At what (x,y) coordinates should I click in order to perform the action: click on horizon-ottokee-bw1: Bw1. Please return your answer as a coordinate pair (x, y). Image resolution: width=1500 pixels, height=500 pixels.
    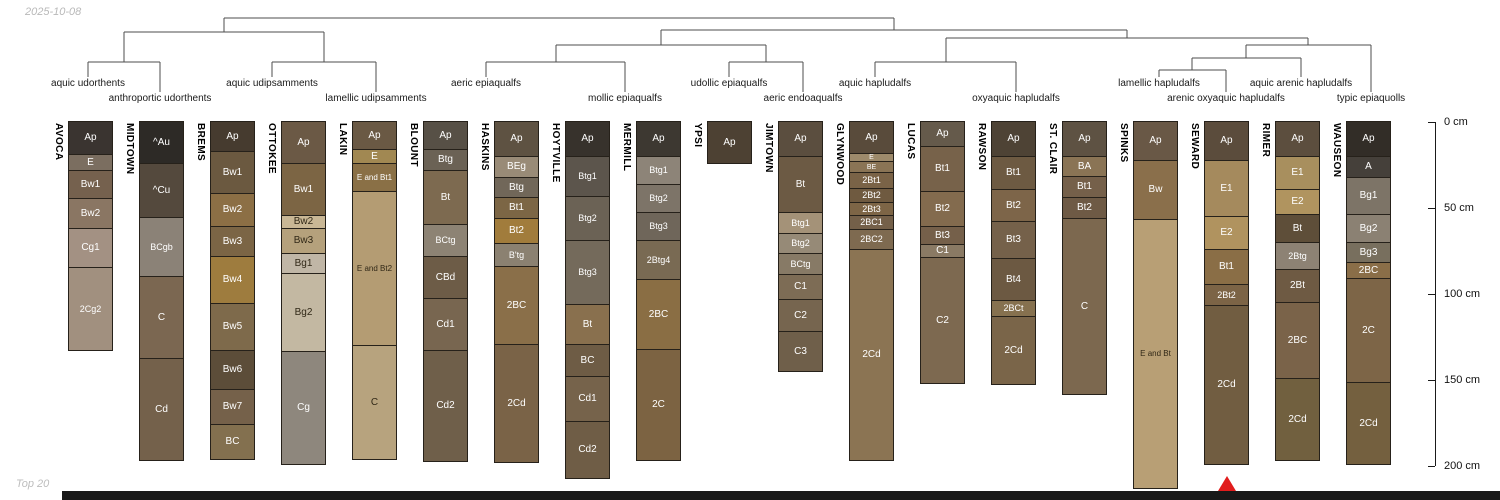
    Looking at the image, I should click on (303, 189).